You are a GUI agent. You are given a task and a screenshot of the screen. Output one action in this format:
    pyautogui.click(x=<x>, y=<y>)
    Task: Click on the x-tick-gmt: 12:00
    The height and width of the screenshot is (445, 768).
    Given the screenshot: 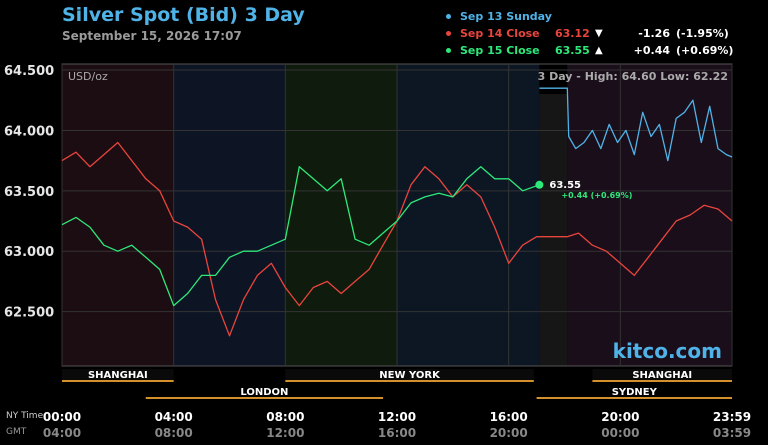 What is the action you would take?
    pyautogui.click(x=285, y=433)
    